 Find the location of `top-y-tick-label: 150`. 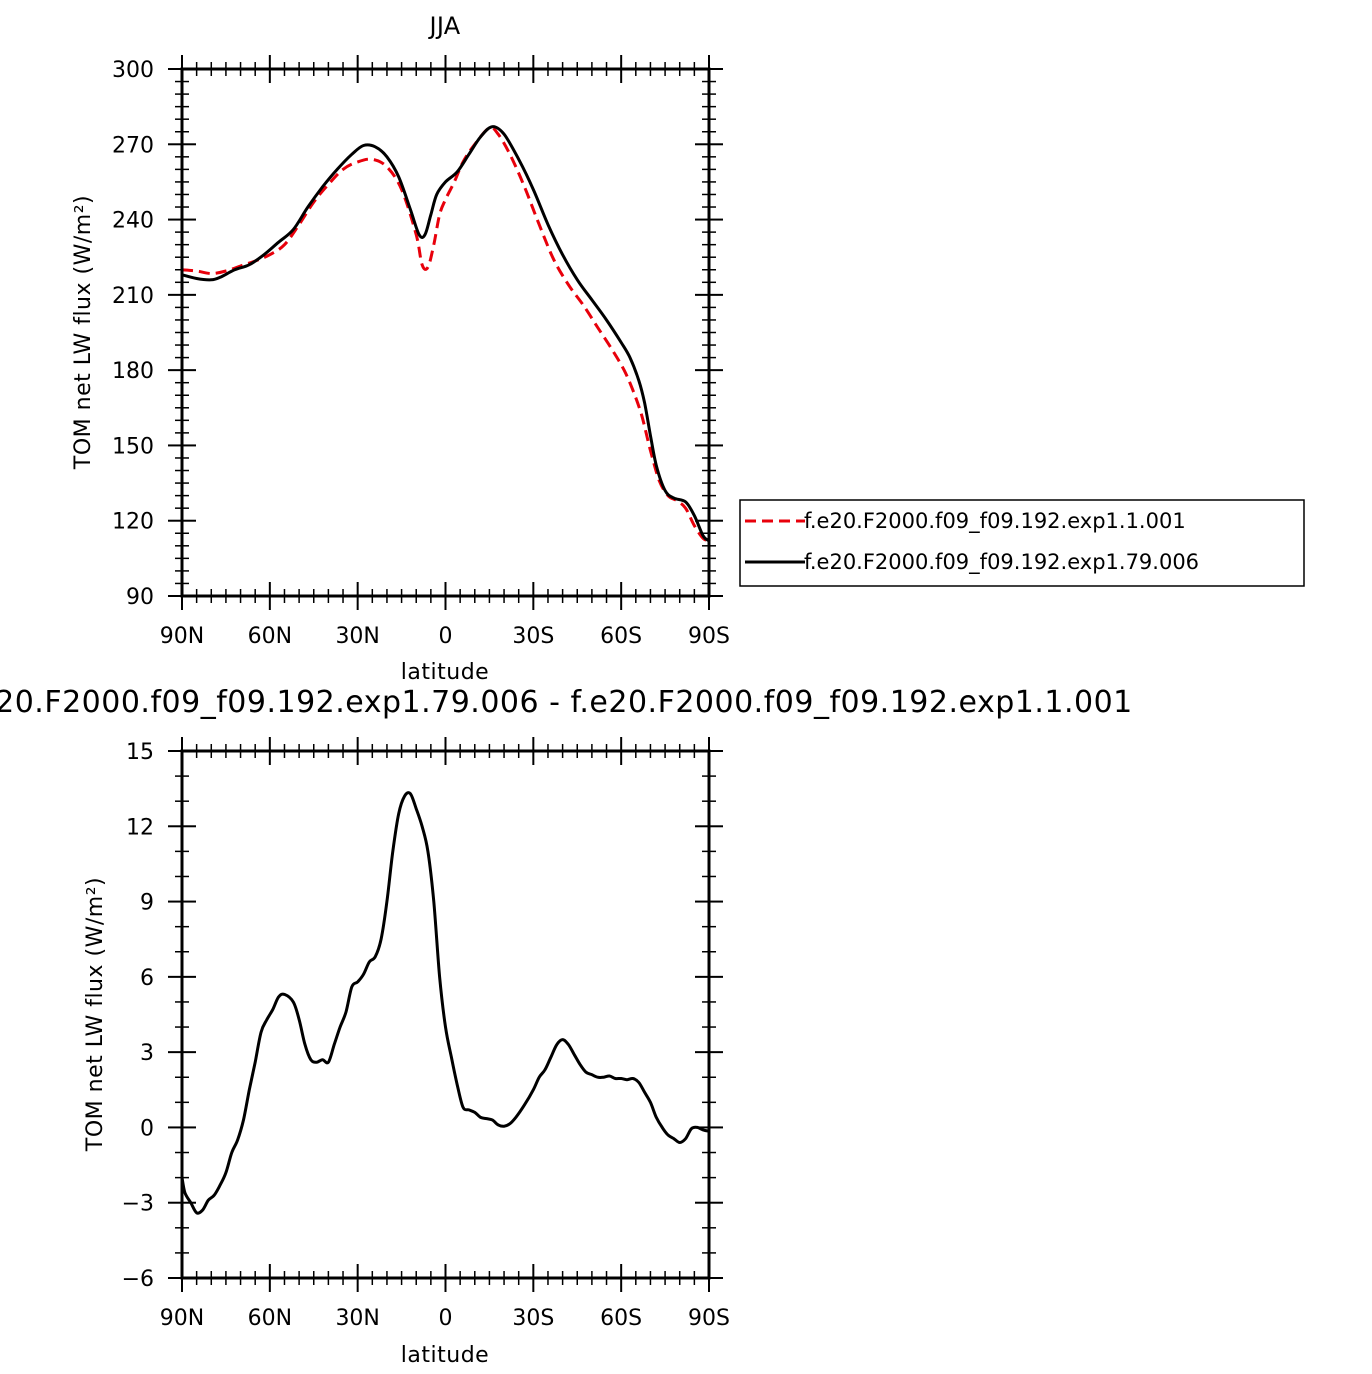

top-y-tick-label: 150 is located at coordinates (133, 446).